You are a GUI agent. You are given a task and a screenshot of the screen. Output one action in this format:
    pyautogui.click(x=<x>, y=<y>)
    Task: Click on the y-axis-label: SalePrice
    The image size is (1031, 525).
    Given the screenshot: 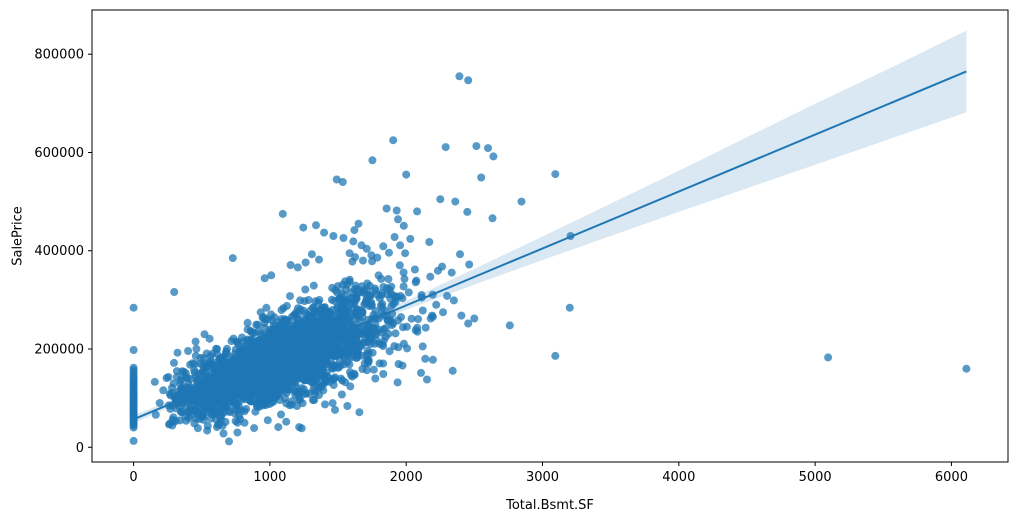 What is the action you would take?
    pyautogui.click(x=18, y=236)
    